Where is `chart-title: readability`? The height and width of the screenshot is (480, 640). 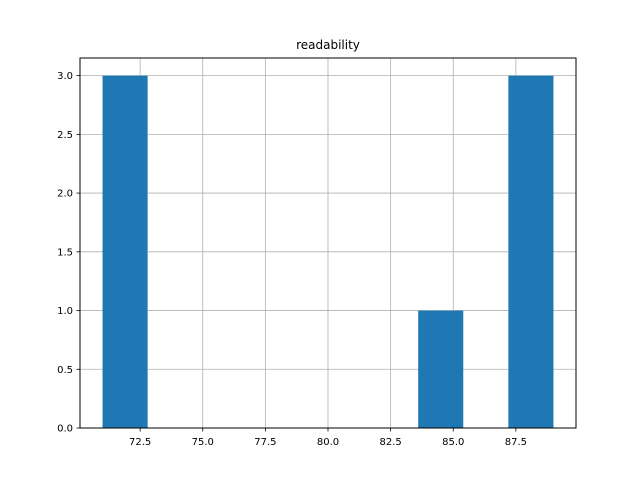 chart-title: readability is located at coordinates (328, 45).